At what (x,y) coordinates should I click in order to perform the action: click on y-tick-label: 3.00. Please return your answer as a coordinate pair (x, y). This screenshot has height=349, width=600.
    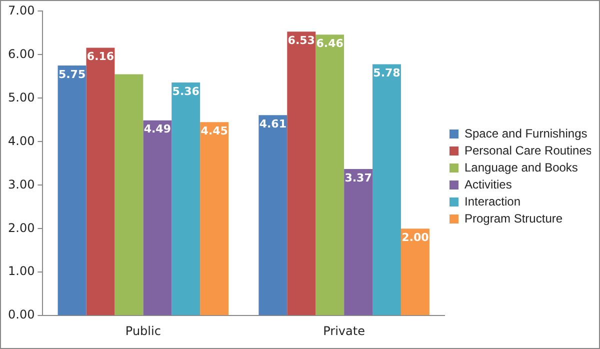
    Looking at the image, I should click on (21, 184).